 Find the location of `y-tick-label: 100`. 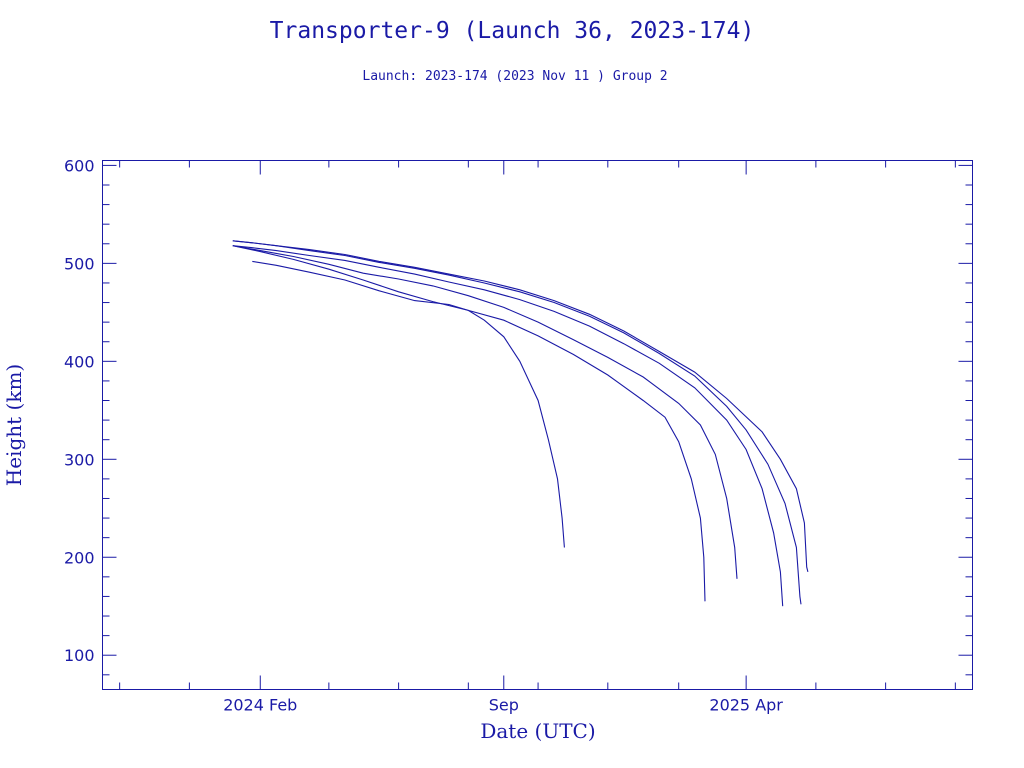

y-tick-label: 100 is located at coordinates (79, 655).